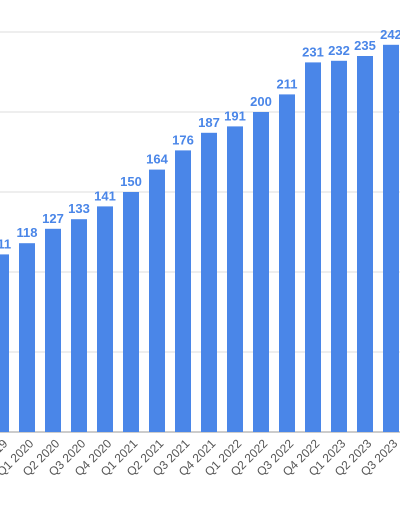 This screenshot has height=516, width=400. What do you see at coordinates (261, 101) in the screenshot?
I see `value-label: 200` at bounding box center [261, 101].